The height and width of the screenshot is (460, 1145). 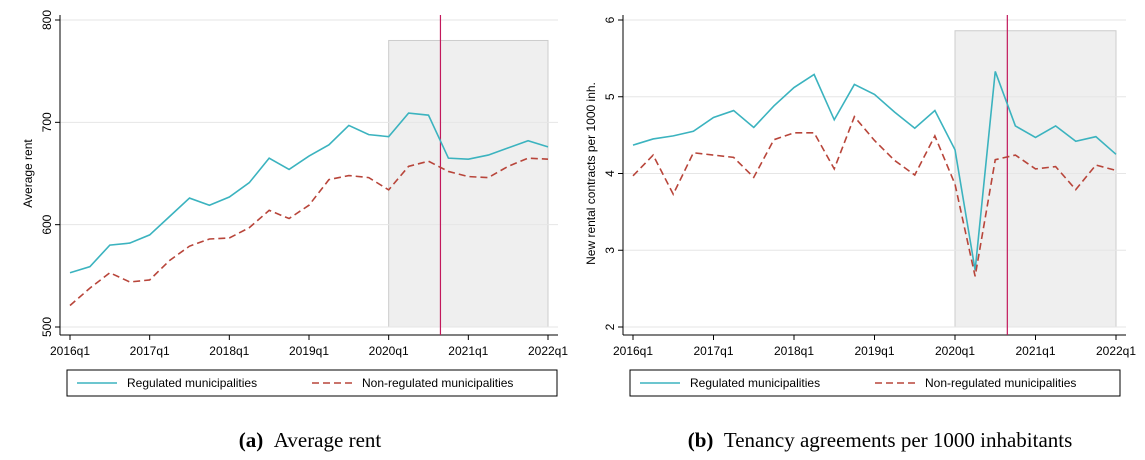 I want to click on y-tick-label: 6, so click(x=610, y=19).